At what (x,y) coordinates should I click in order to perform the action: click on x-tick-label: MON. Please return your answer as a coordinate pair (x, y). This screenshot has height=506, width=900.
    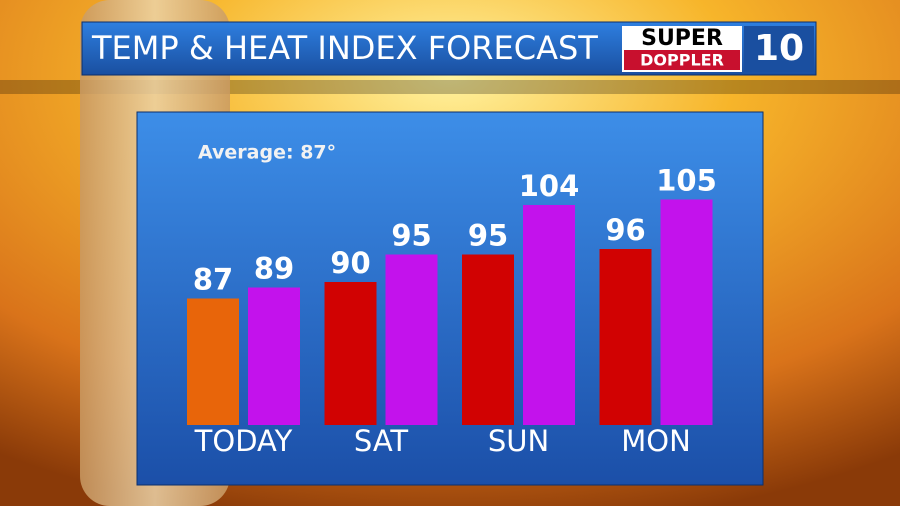
    Looking at the image, I should click on (656, 441).